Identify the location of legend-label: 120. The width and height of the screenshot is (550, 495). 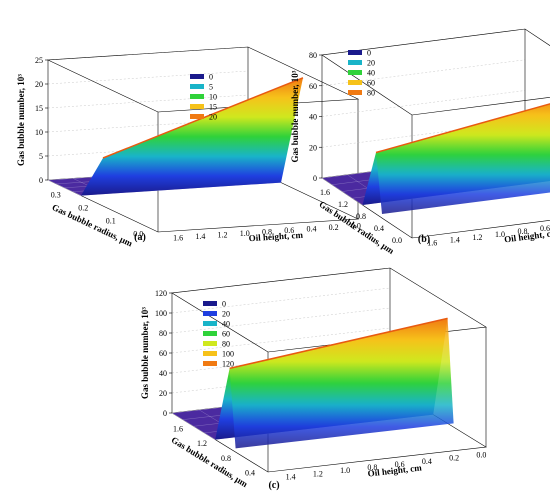
(228, 364).